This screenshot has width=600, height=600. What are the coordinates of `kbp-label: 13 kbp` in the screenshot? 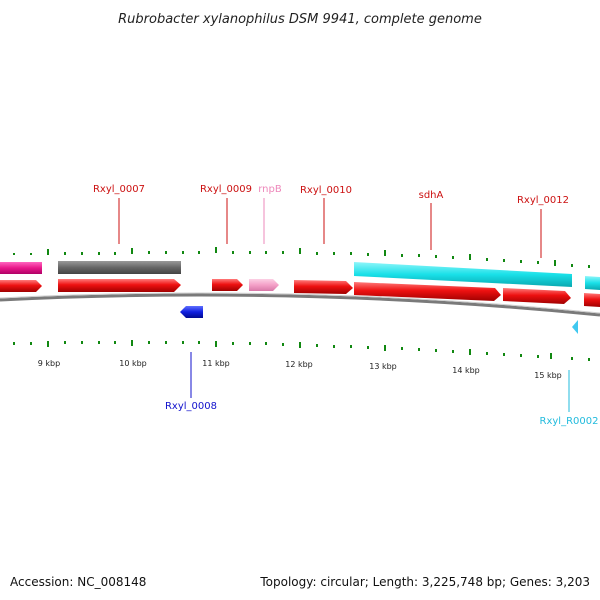 It's located at (383, 366).